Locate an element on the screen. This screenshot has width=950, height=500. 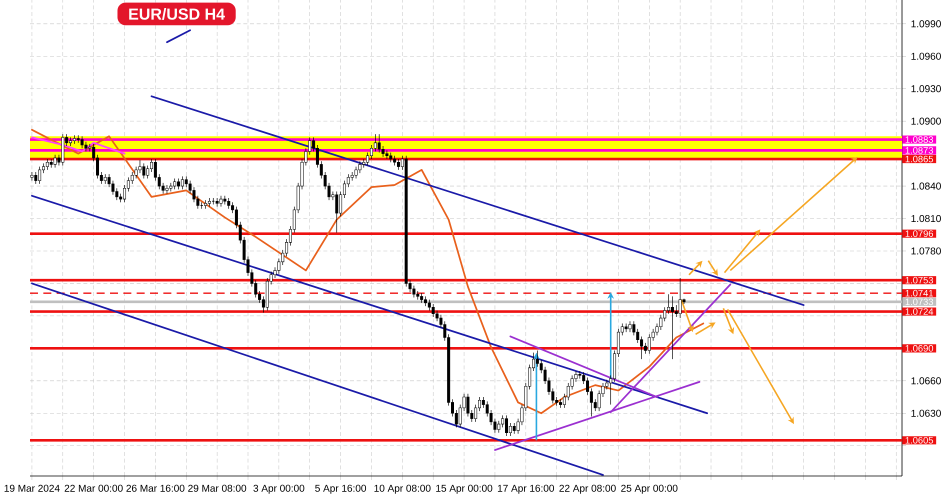
x-tick-label: 26 Mar 16:00 is located at coordinates (155, 488).